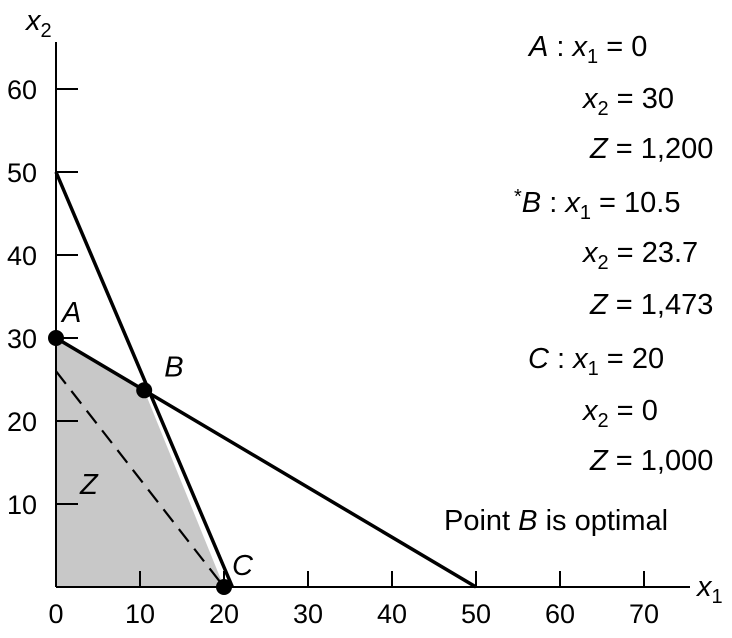 The image size is (732, 638). Describe the element at coordinates (56, 338) in the screenshot. I see `point-a` at that location.